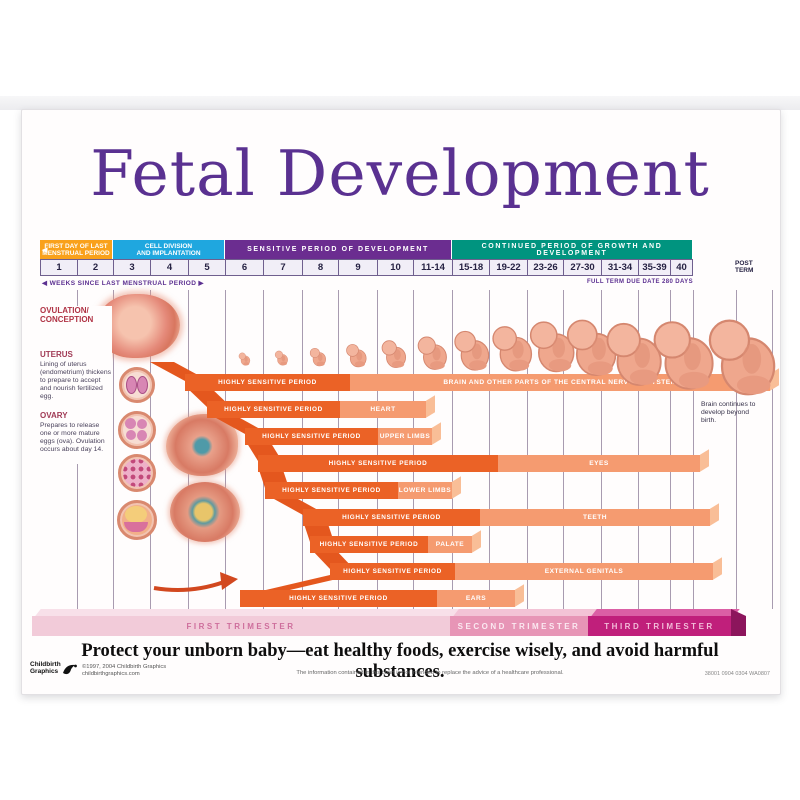 The height and width of the screenshot is (800, 800). What do you see at coordinates (508, 267) in the screenshot?
I see `week-cell-19-22: 19-22` at bounding box center [508, 267].